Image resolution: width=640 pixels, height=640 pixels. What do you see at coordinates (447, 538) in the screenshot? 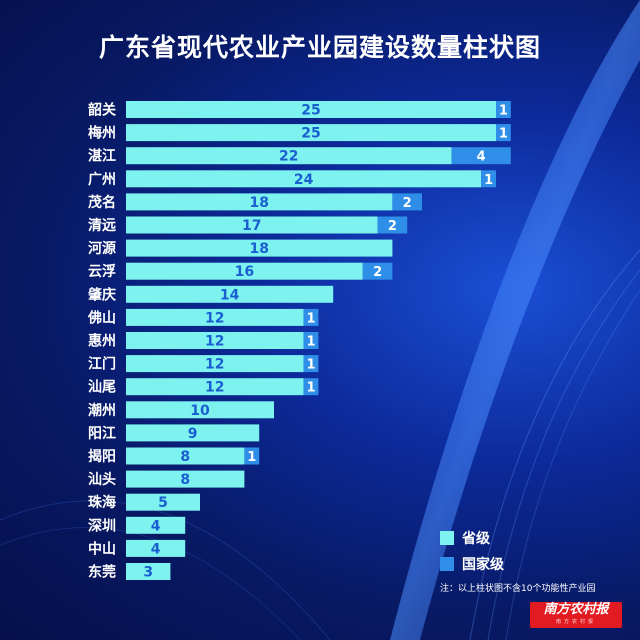
I see `legend-swatch-provincial` at bounding box center [447, 538].